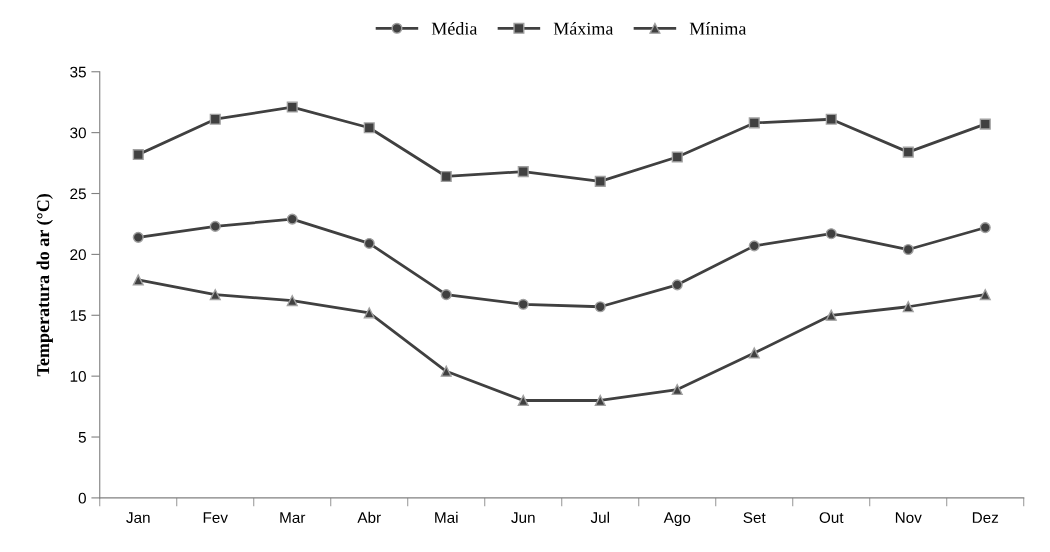 The image size is (1050, 552). Describe the element at coordinates (583, 28) in the screenshot. I see `legend-label: Máxima` at that location.